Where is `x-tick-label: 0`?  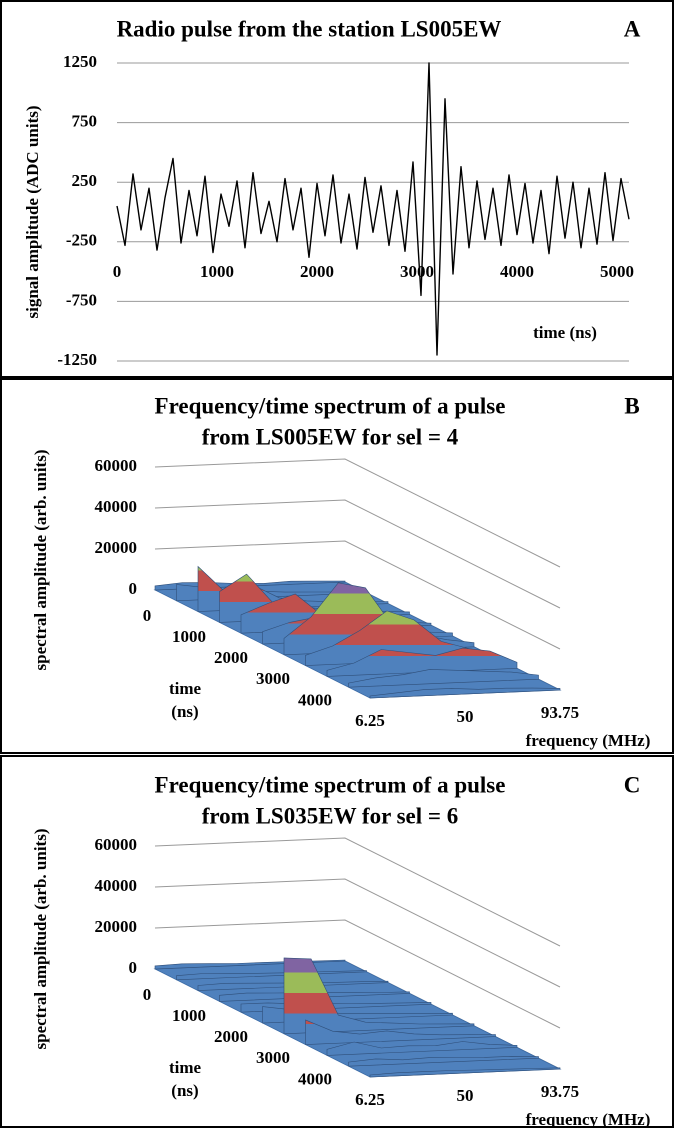
x-tick-label: 0 is located at coordinates (117, 271).